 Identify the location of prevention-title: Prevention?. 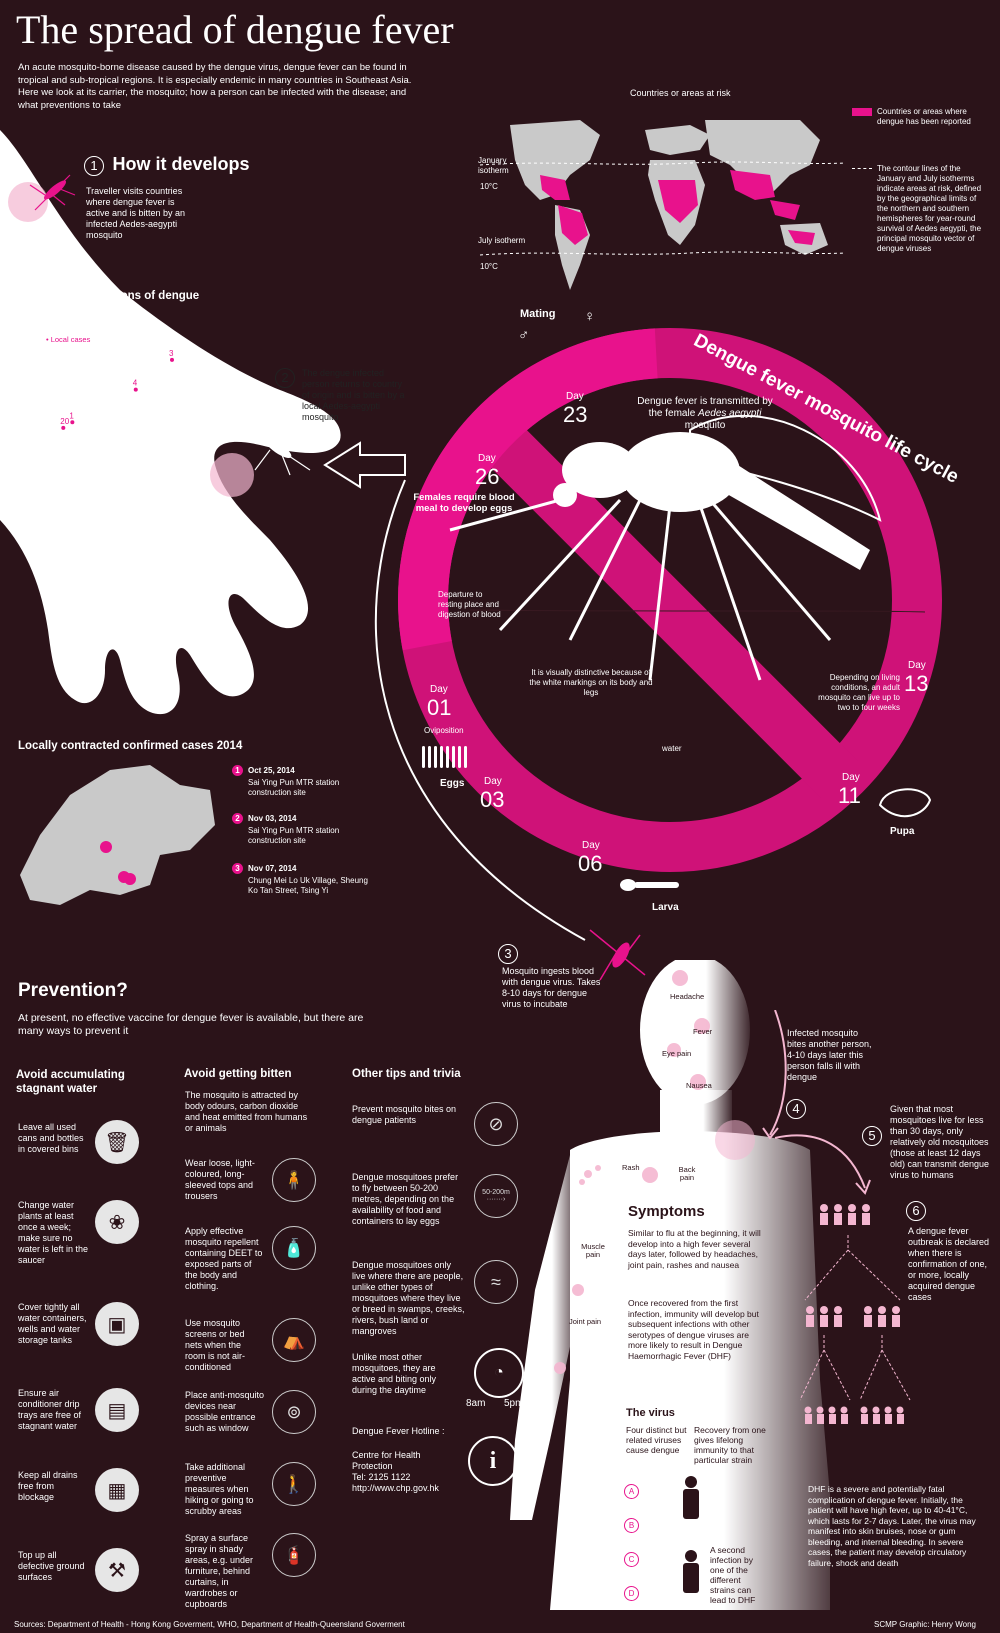
(73, 990).